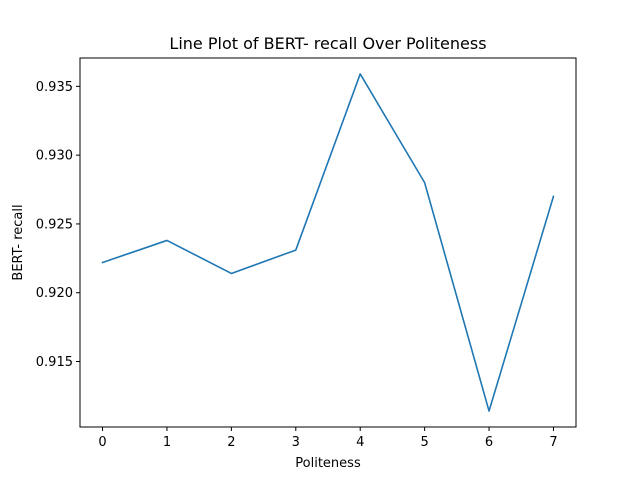 This screenshot has height=484, width=640. I want to click on x-tick-label: 5, so click(424, 442).